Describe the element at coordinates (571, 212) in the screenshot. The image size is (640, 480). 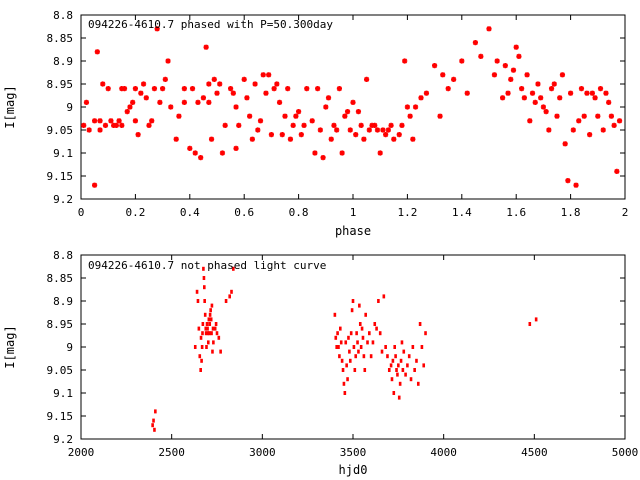
I see `x-tick-label: 1.8` at that location.